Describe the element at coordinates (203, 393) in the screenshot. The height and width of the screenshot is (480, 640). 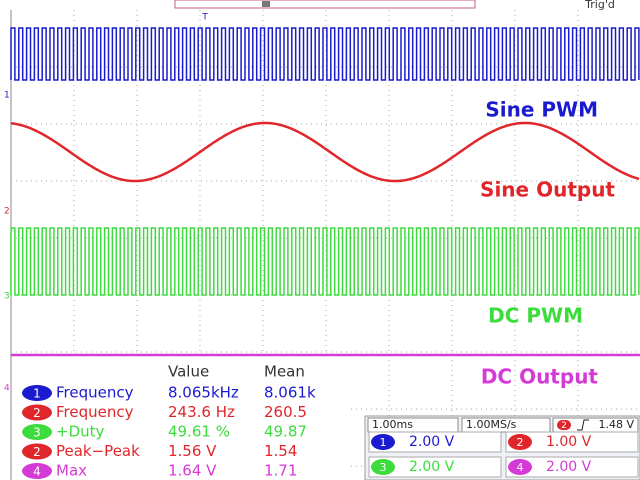
I see `measure-value: 8.065kHz` at that location.